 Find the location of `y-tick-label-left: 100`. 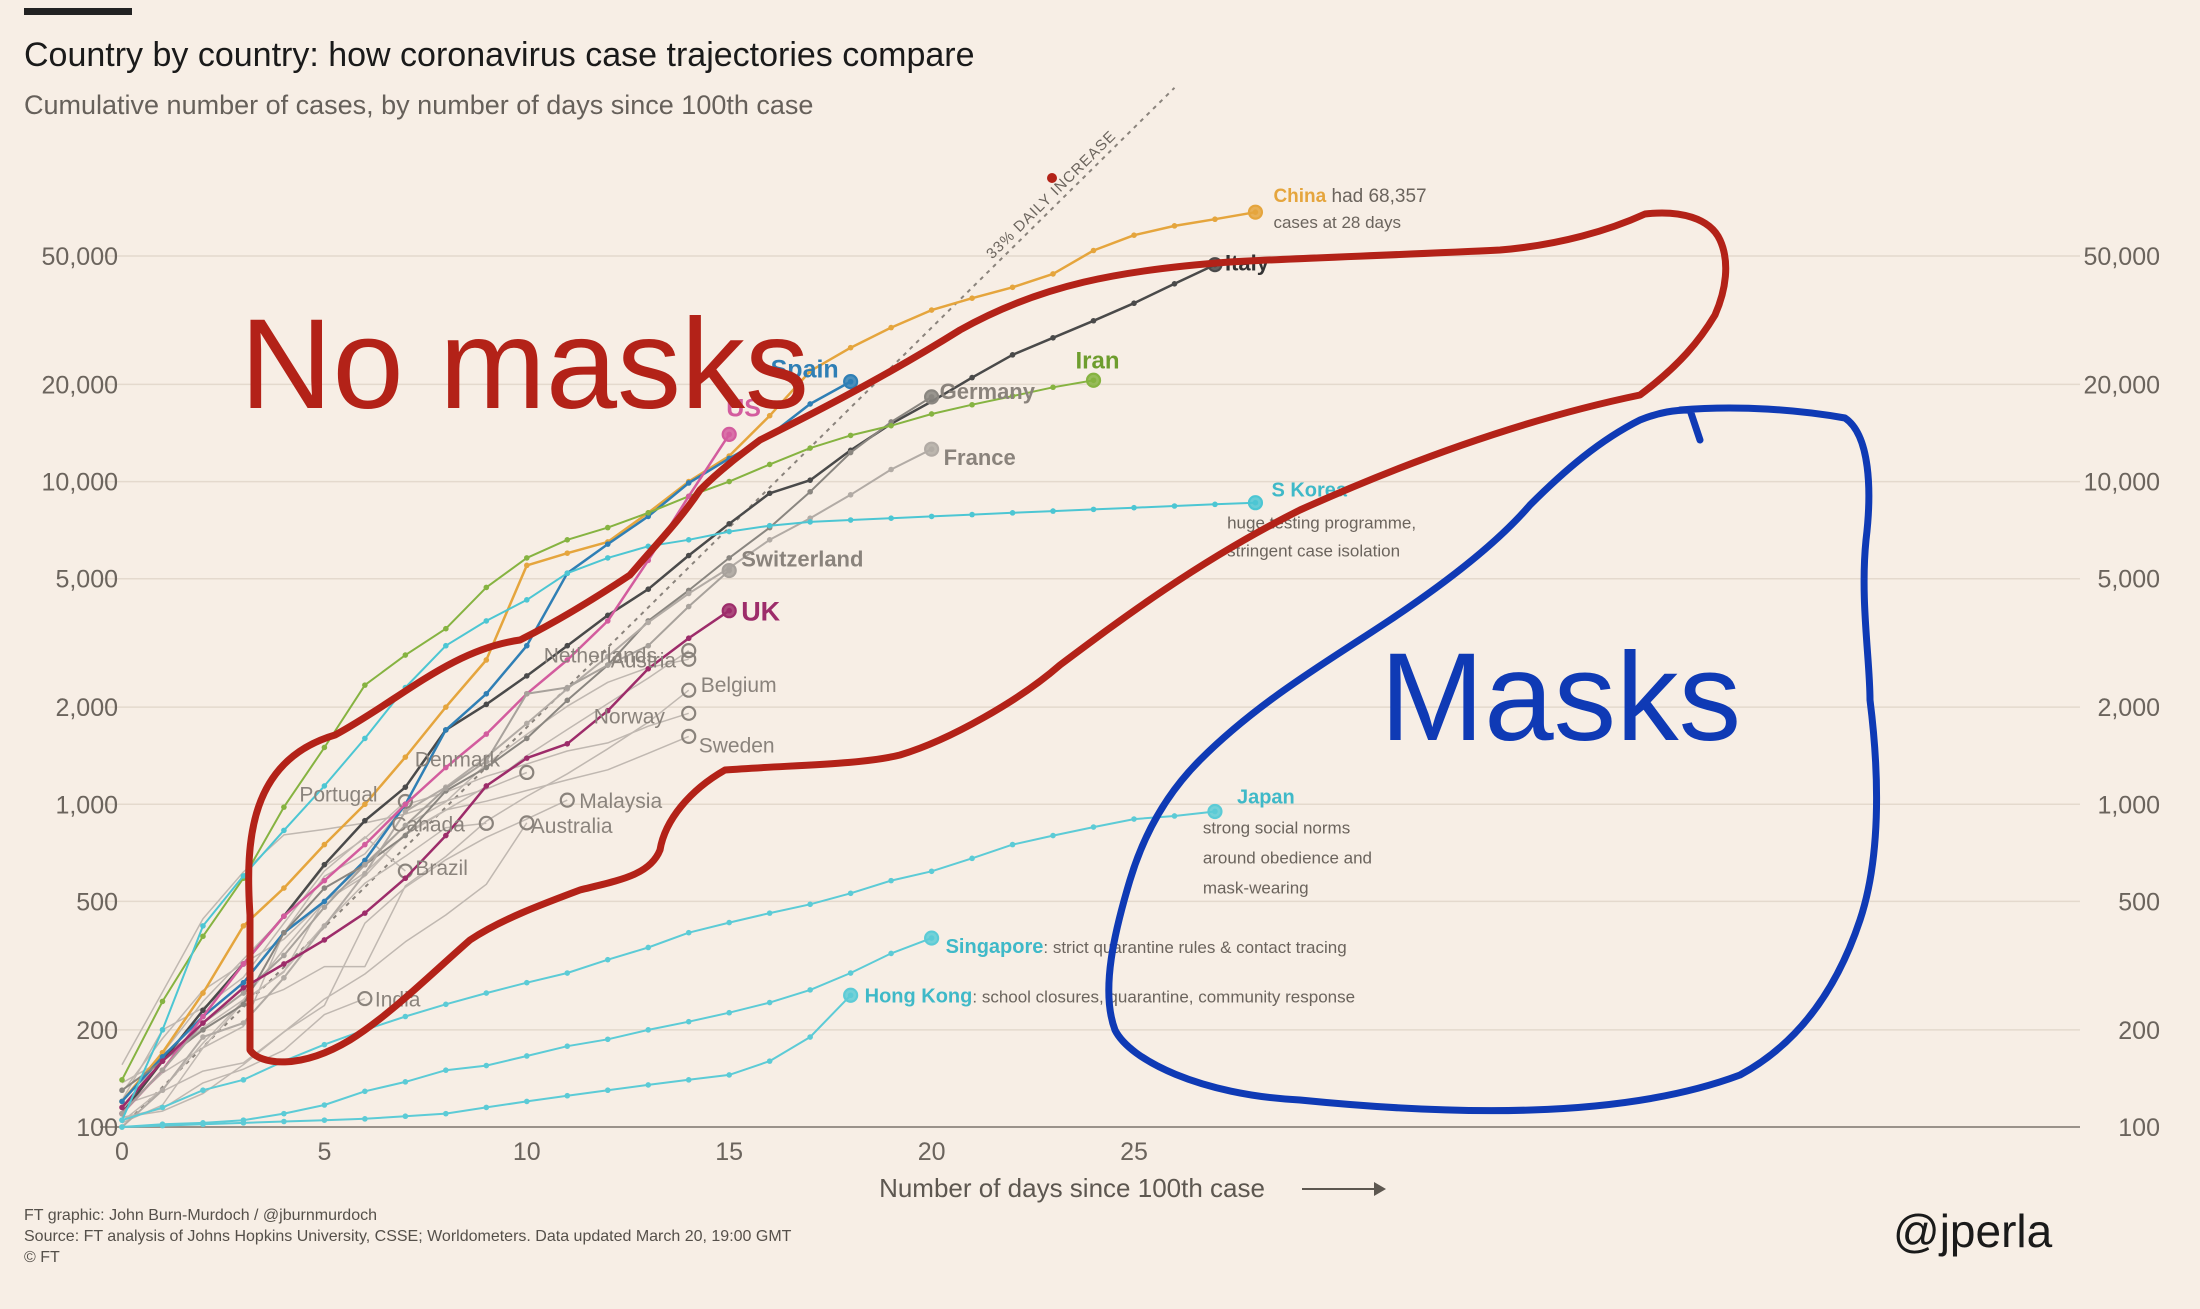

y-tick-label-left: 100 is located at coordinates (97, 1128).